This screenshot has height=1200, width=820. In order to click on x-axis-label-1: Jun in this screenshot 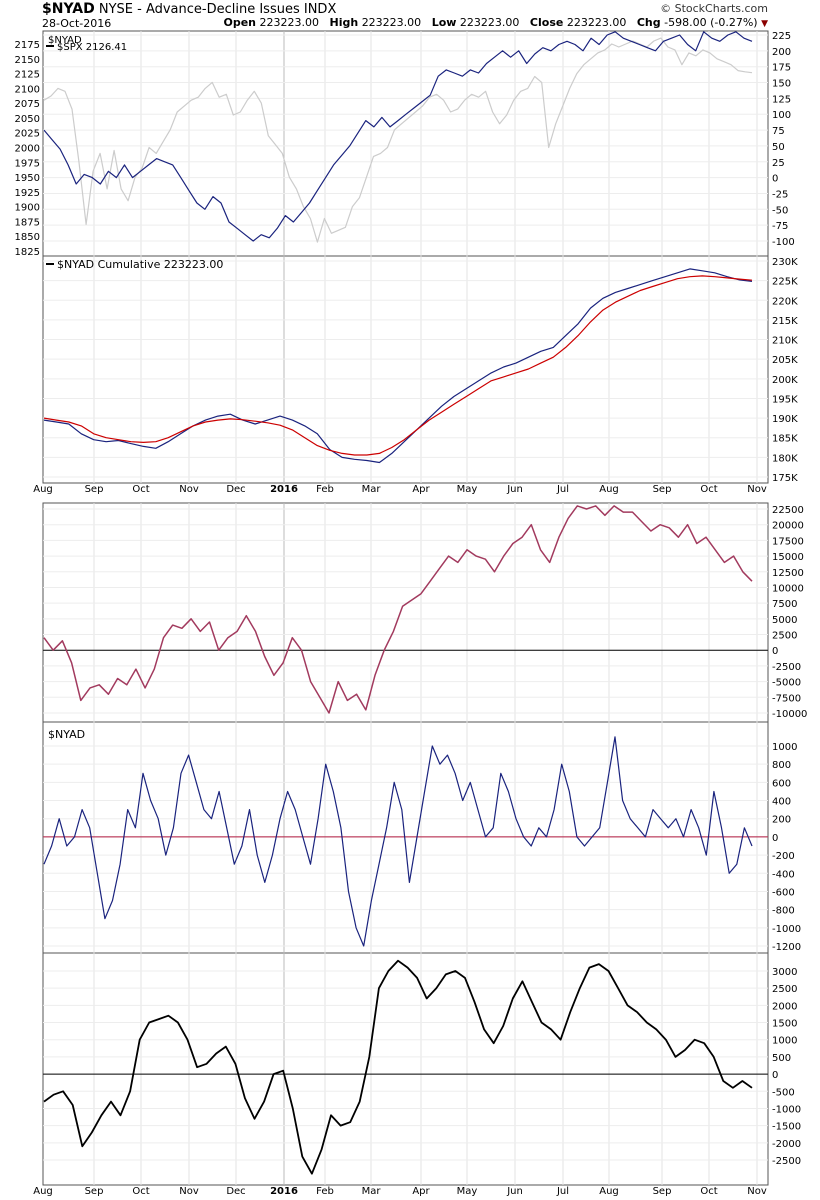, I will do `click(514, 489)`.